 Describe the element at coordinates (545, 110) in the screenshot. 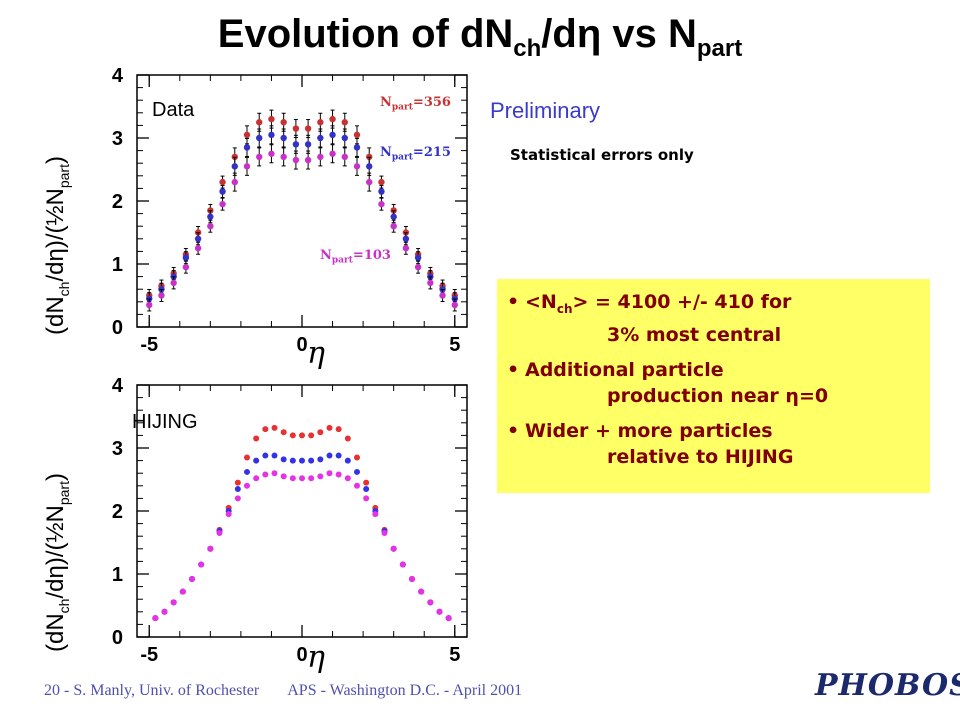

I see `preliminary-label: Preliminary` at that location.